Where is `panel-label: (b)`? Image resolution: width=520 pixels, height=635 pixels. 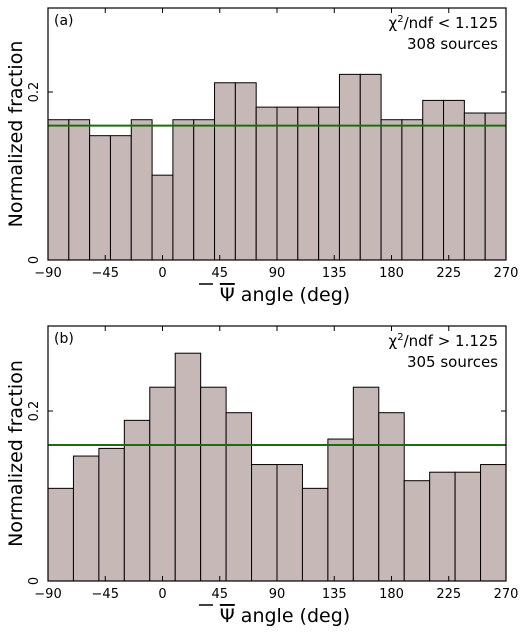 panel-label: (b) is located at coordinates (64, 339).